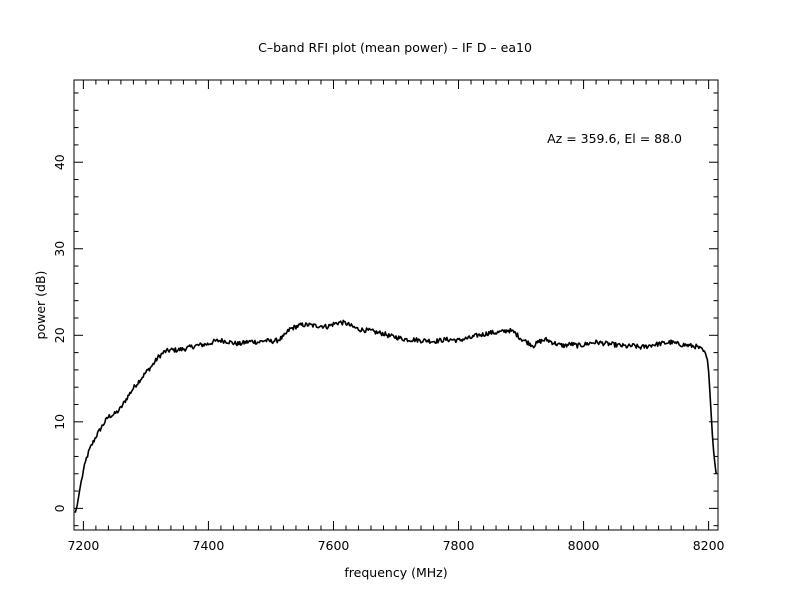  I want to click on y-tick-label: 0, so click(59, 508).